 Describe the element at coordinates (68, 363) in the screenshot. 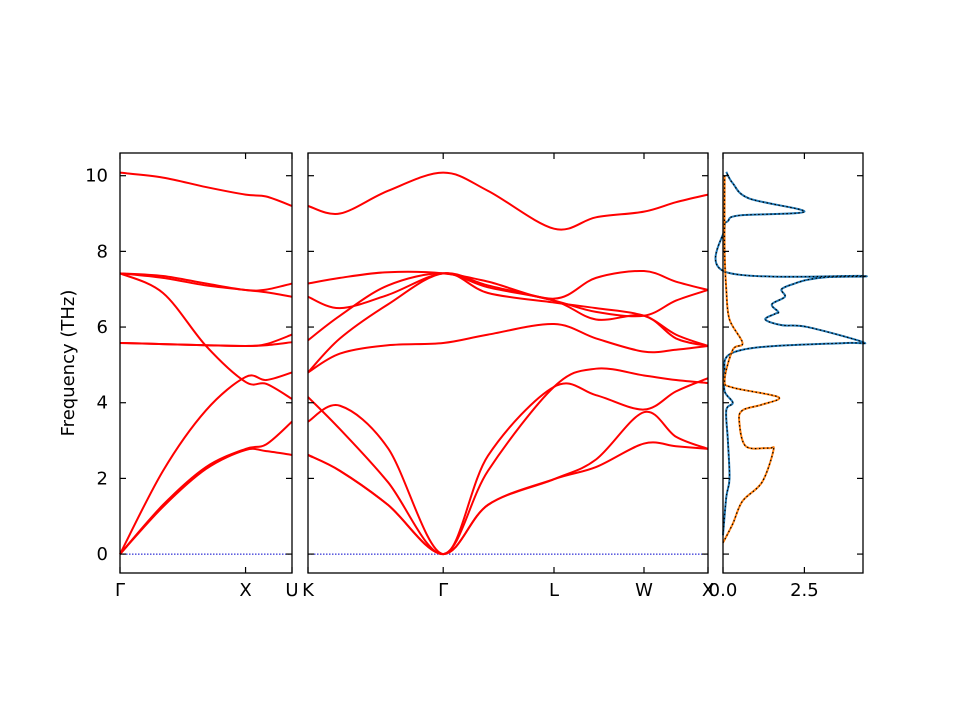

I see `y-axis-label: Frequency (THz)` at that location.